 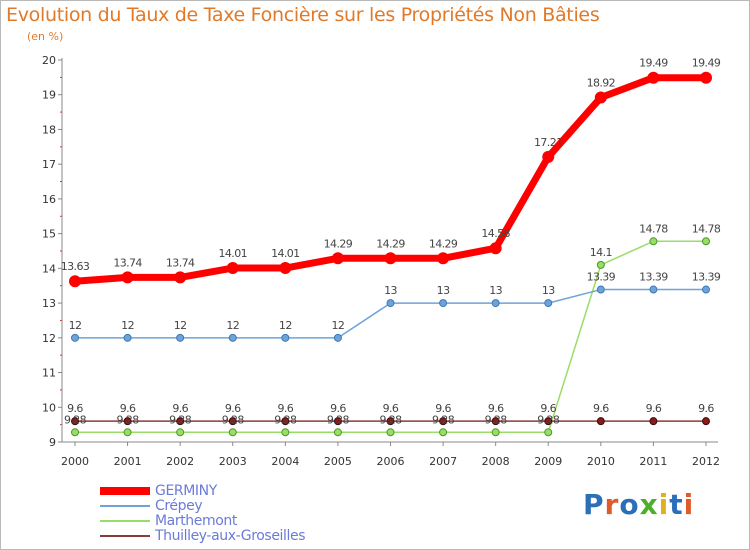 I want to click on x-tick-label: 2002, so click(x=180, y=461).